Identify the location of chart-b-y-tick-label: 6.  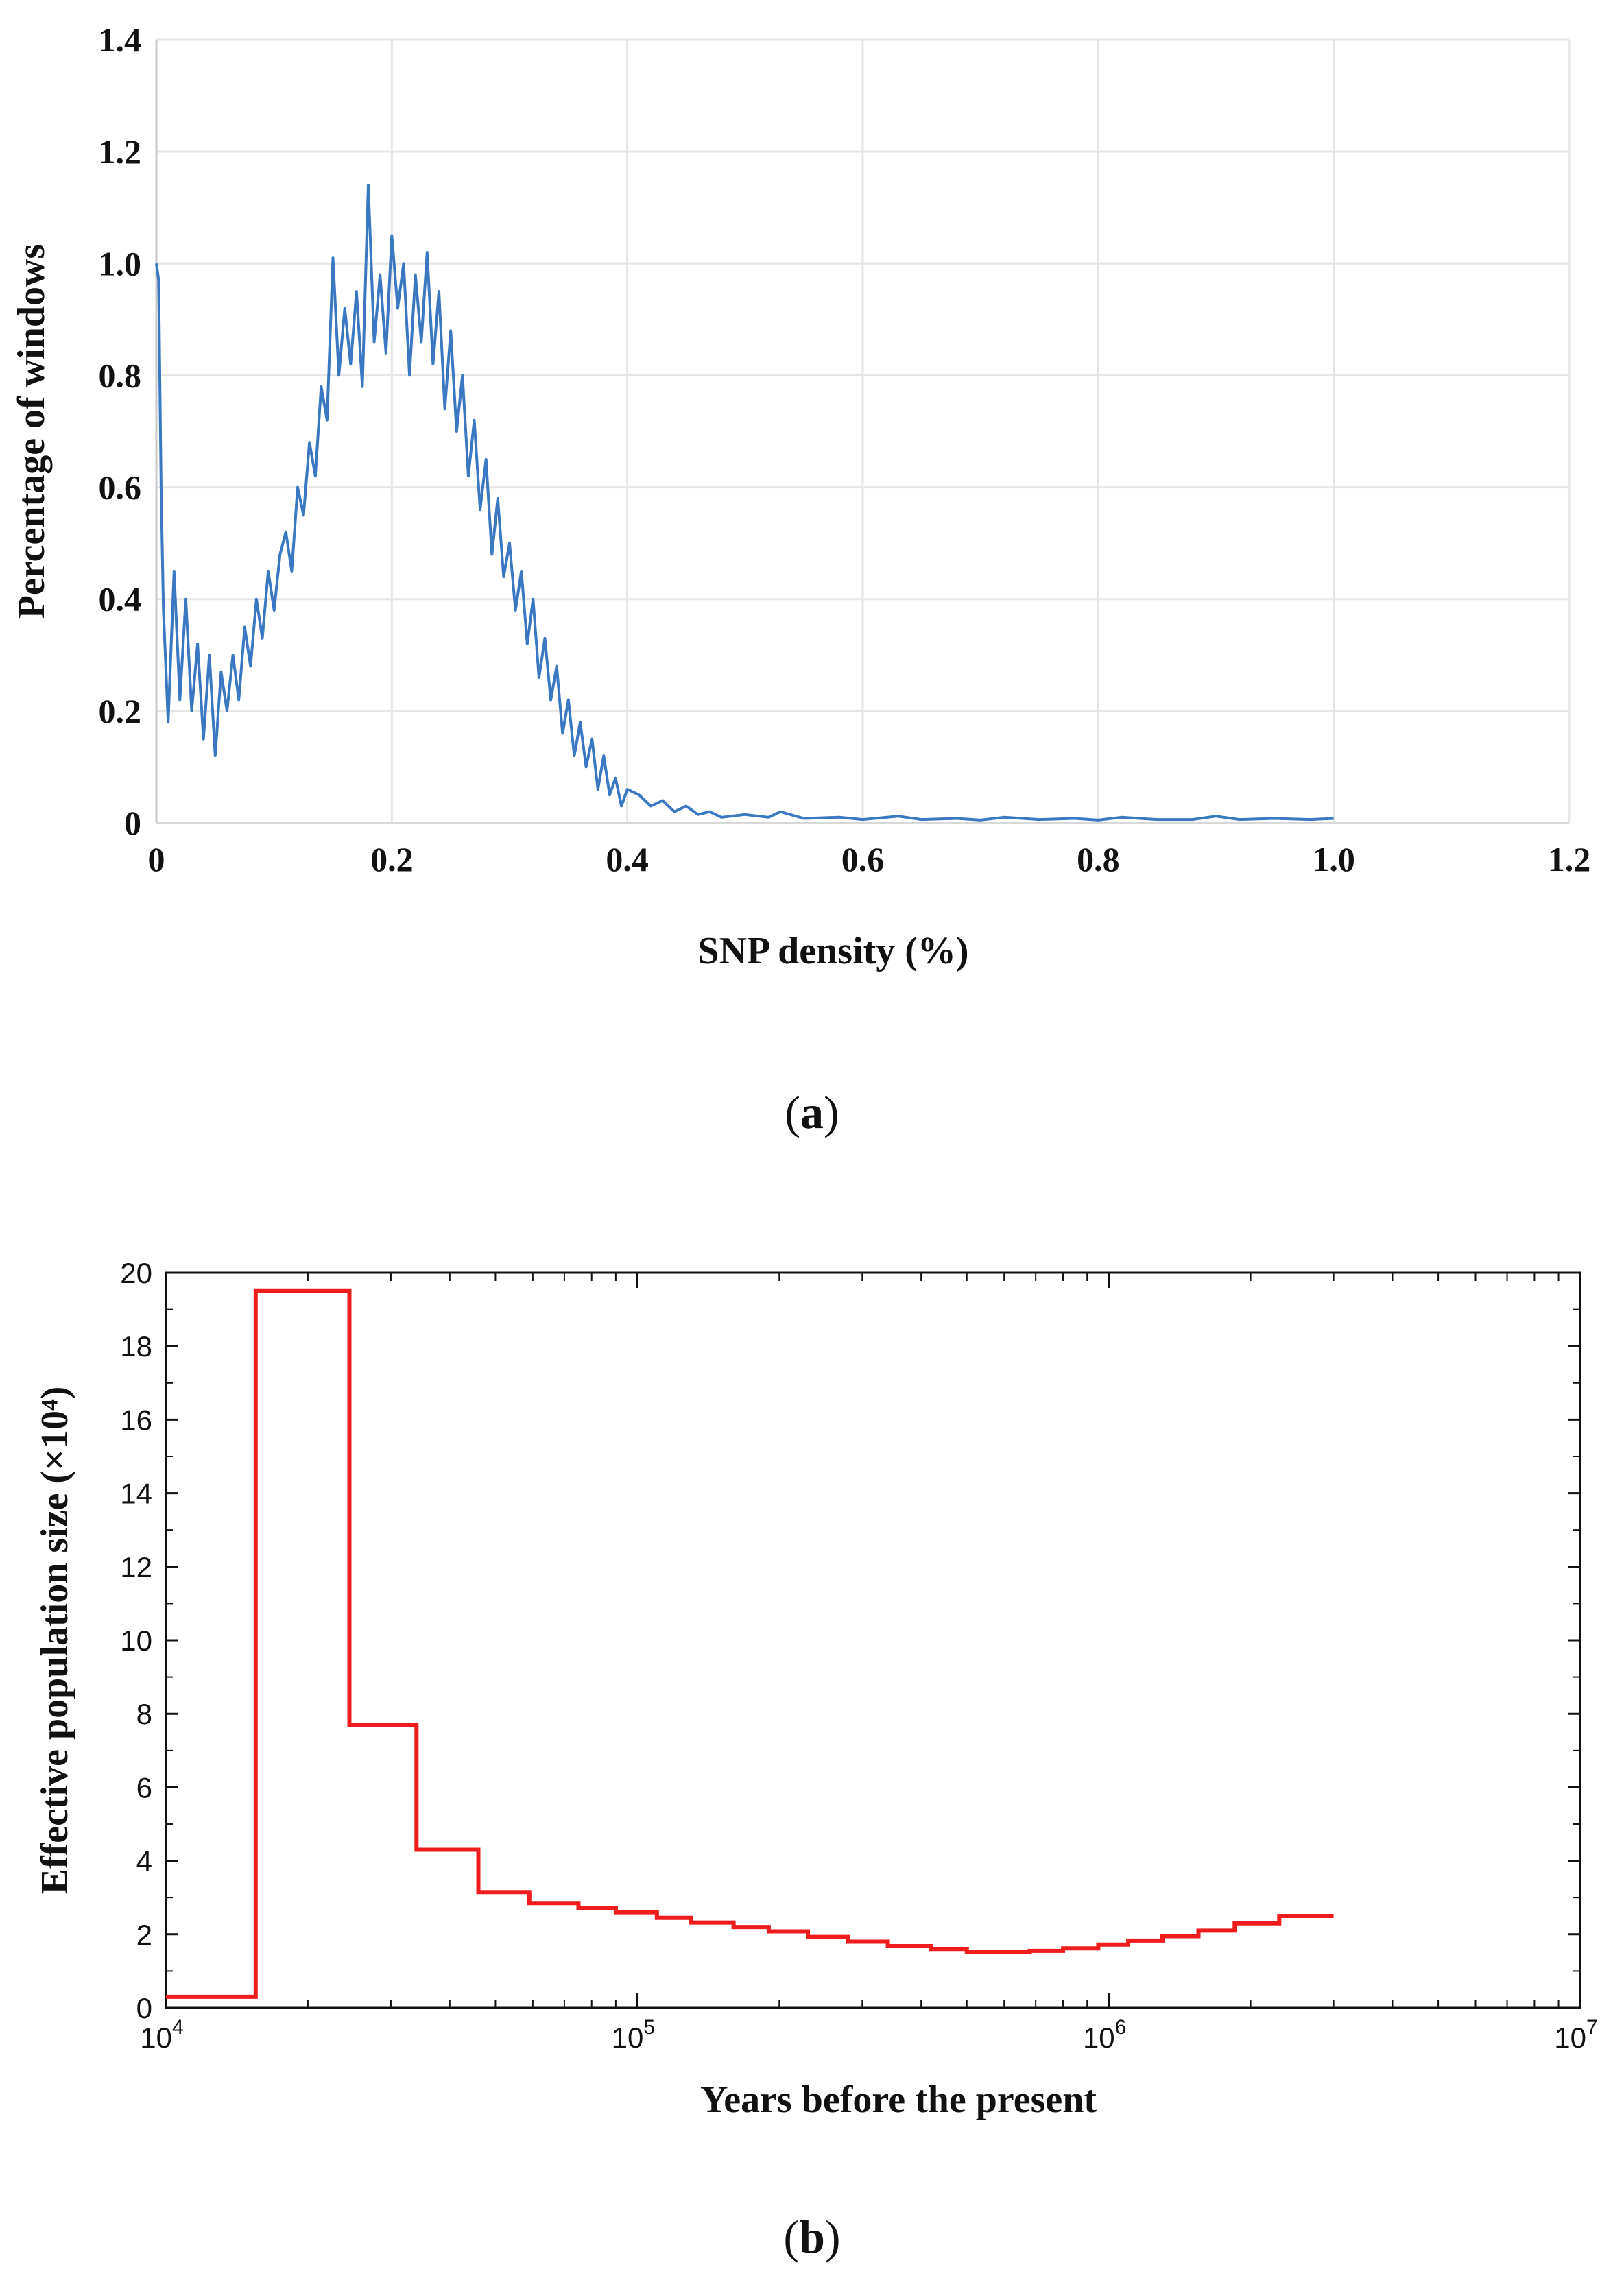
(144, 1787).